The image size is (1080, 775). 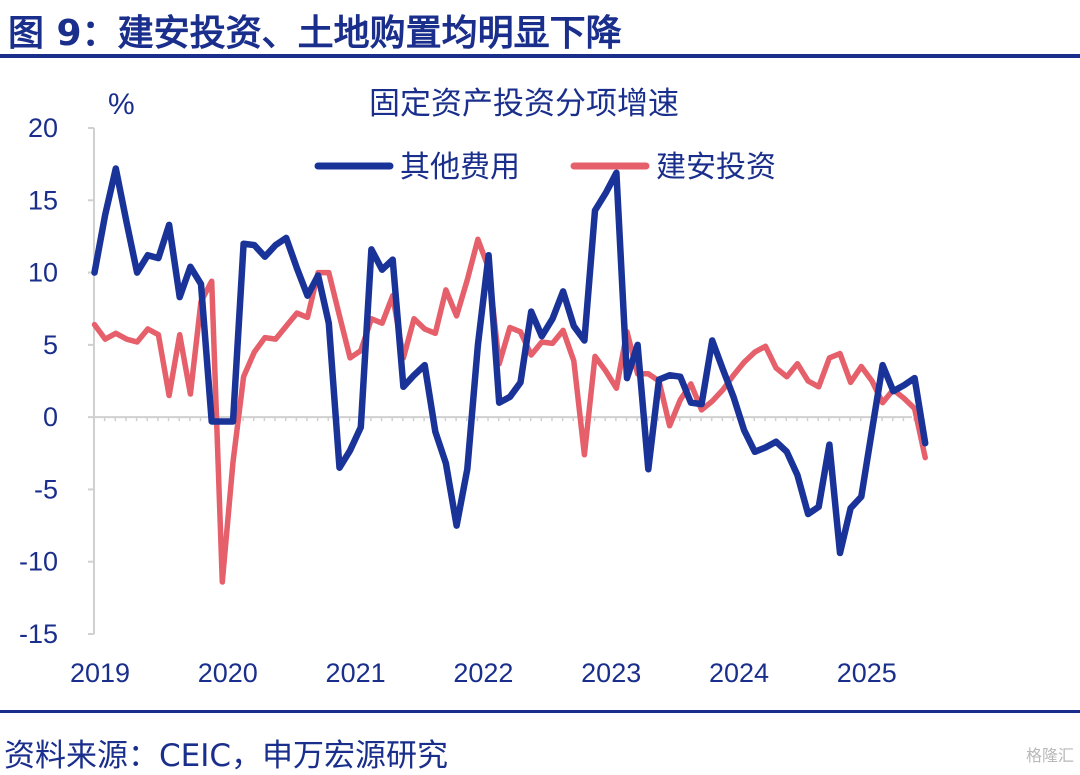 What do you see at coordinates (228, 673) in the screenshot?
I see `x-tick-label: 2020` at bounding box center [228, 673].